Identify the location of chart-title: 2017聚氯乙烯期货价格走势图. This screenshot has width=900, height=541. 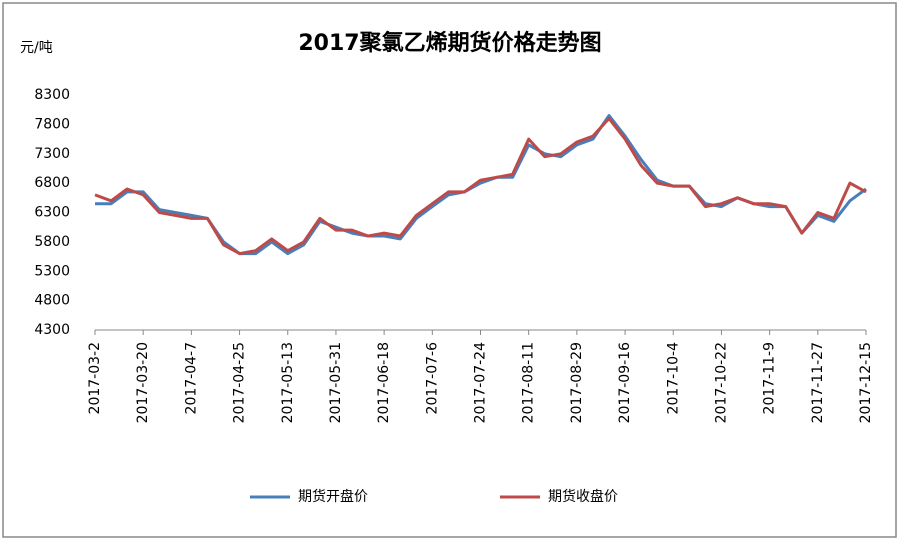
(449, 43).